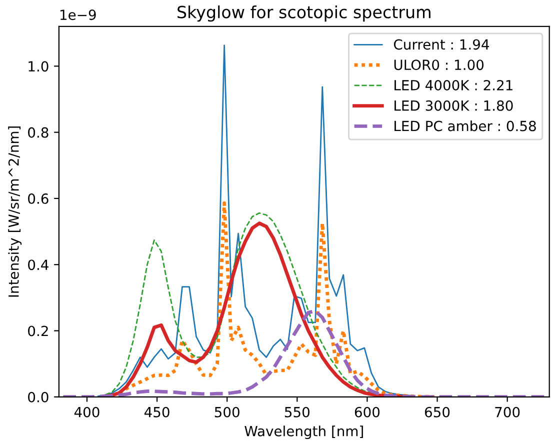 This screenshot has width=551, height=441. Describe the element at coordinates (227, 412) in the screenshot. I see `x-tick-label: 500` at that location.